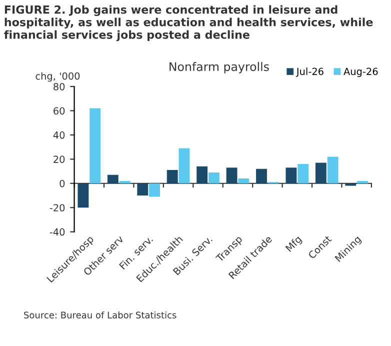  What do you see at coordinates (57, 208) in the screenshot?
I see `y-tick-label: -20` at bounding box center [57, 208].